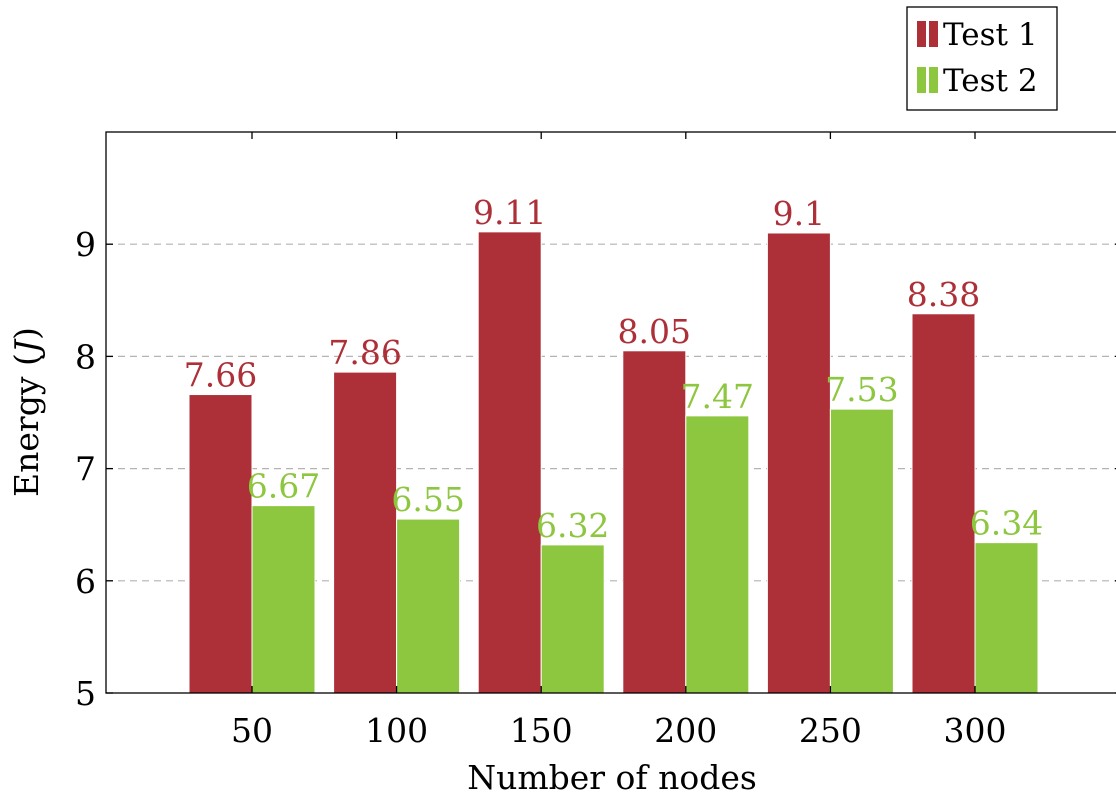 The height and width of the screenshot is (805, 1116). I want to click on data-label: 6.34, so click(1006, 523).